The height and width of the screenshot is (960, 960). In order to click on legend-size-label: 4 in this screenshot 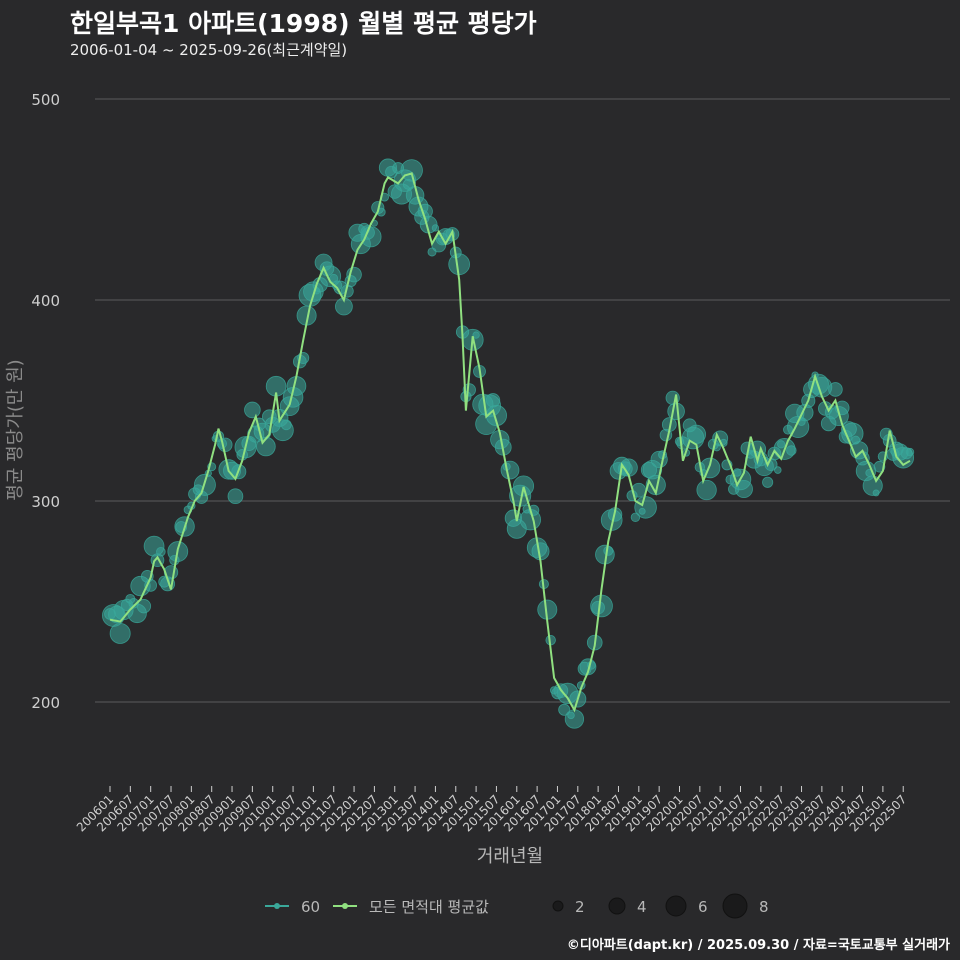, I will do `click(642, 907)`.